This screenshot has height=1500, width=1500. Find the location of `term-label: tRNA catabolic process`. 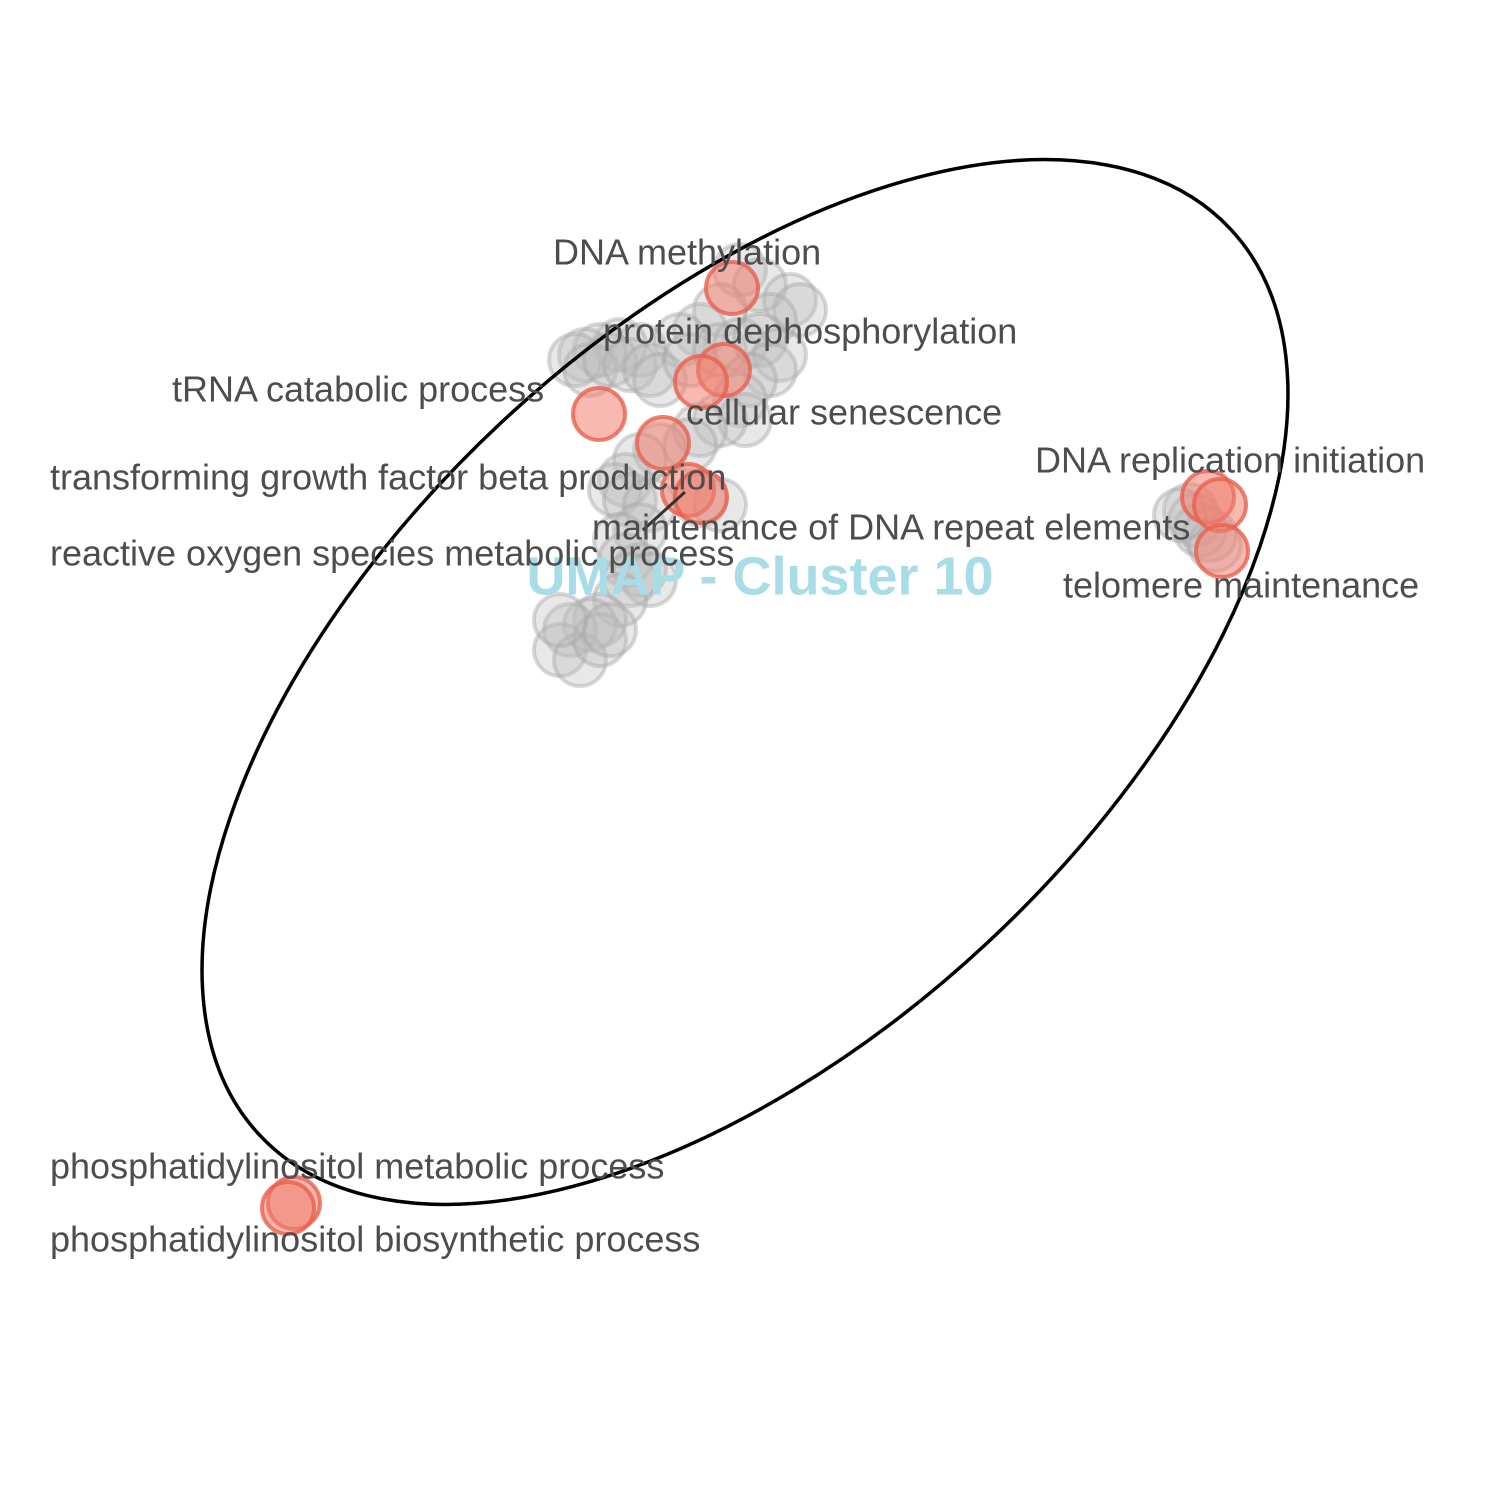

term-label: tRNA catabolic process is located at coordinates (358, 389).